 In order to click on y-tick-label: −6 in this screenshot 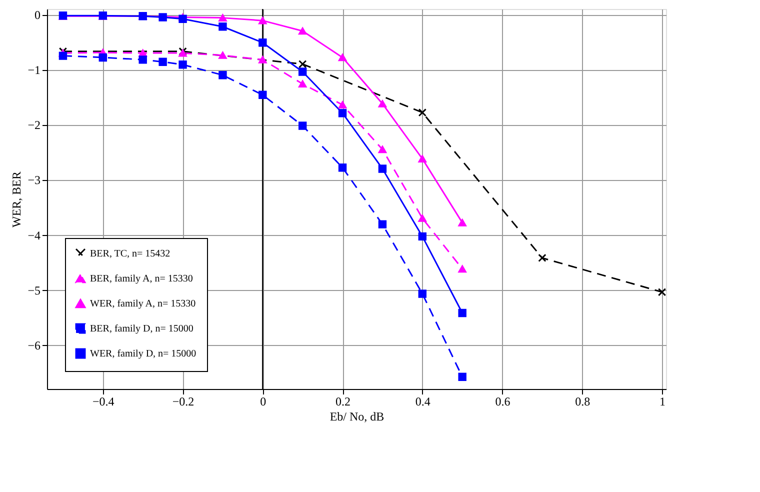, I will do `click(34, 345)`.